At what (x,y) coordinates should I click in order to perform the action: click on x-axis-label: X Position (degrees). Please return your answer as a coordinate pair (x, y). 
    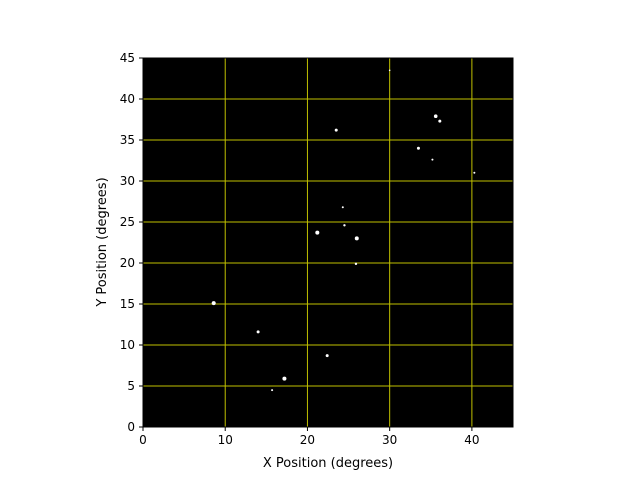
    Looking at the image, I should click on (328, 463).